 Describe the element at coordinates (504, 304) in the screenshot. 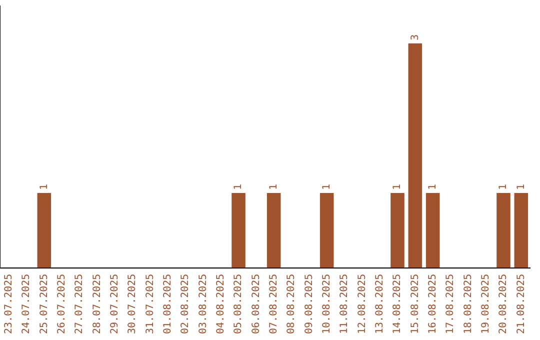

I see `x-tick-label: 20.08.2025` at that location.